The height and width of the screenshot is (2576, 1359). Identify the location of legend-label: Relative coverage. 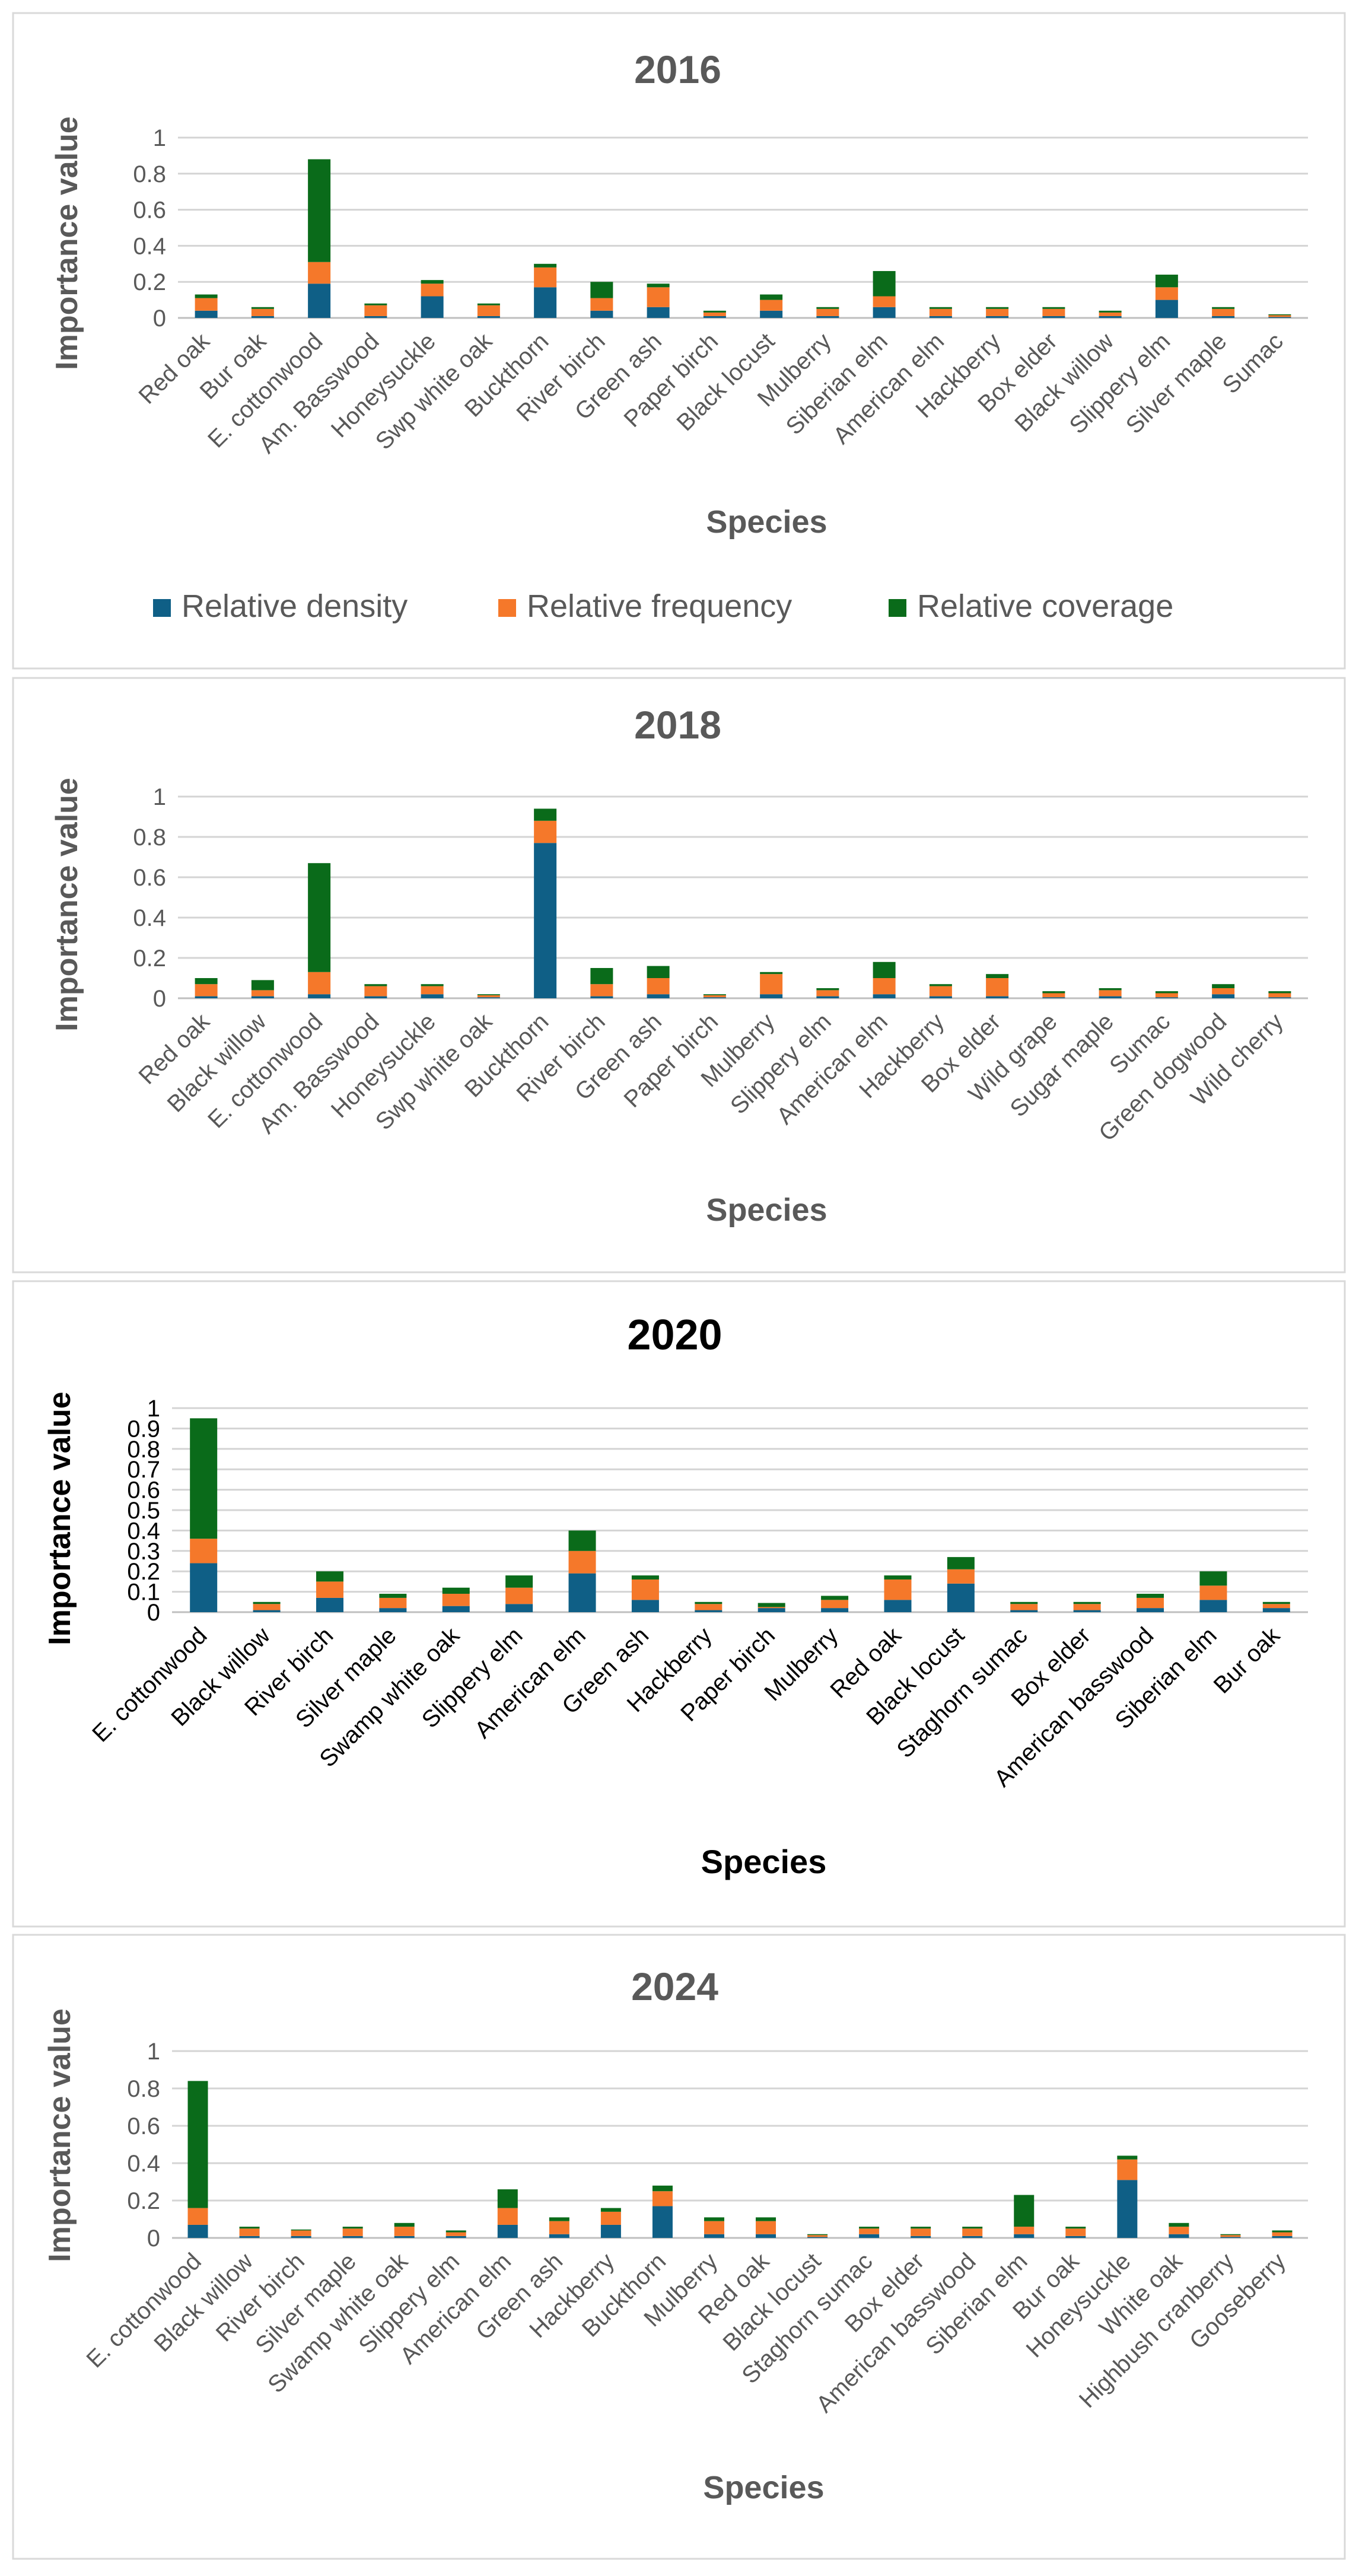
(1045, 606).